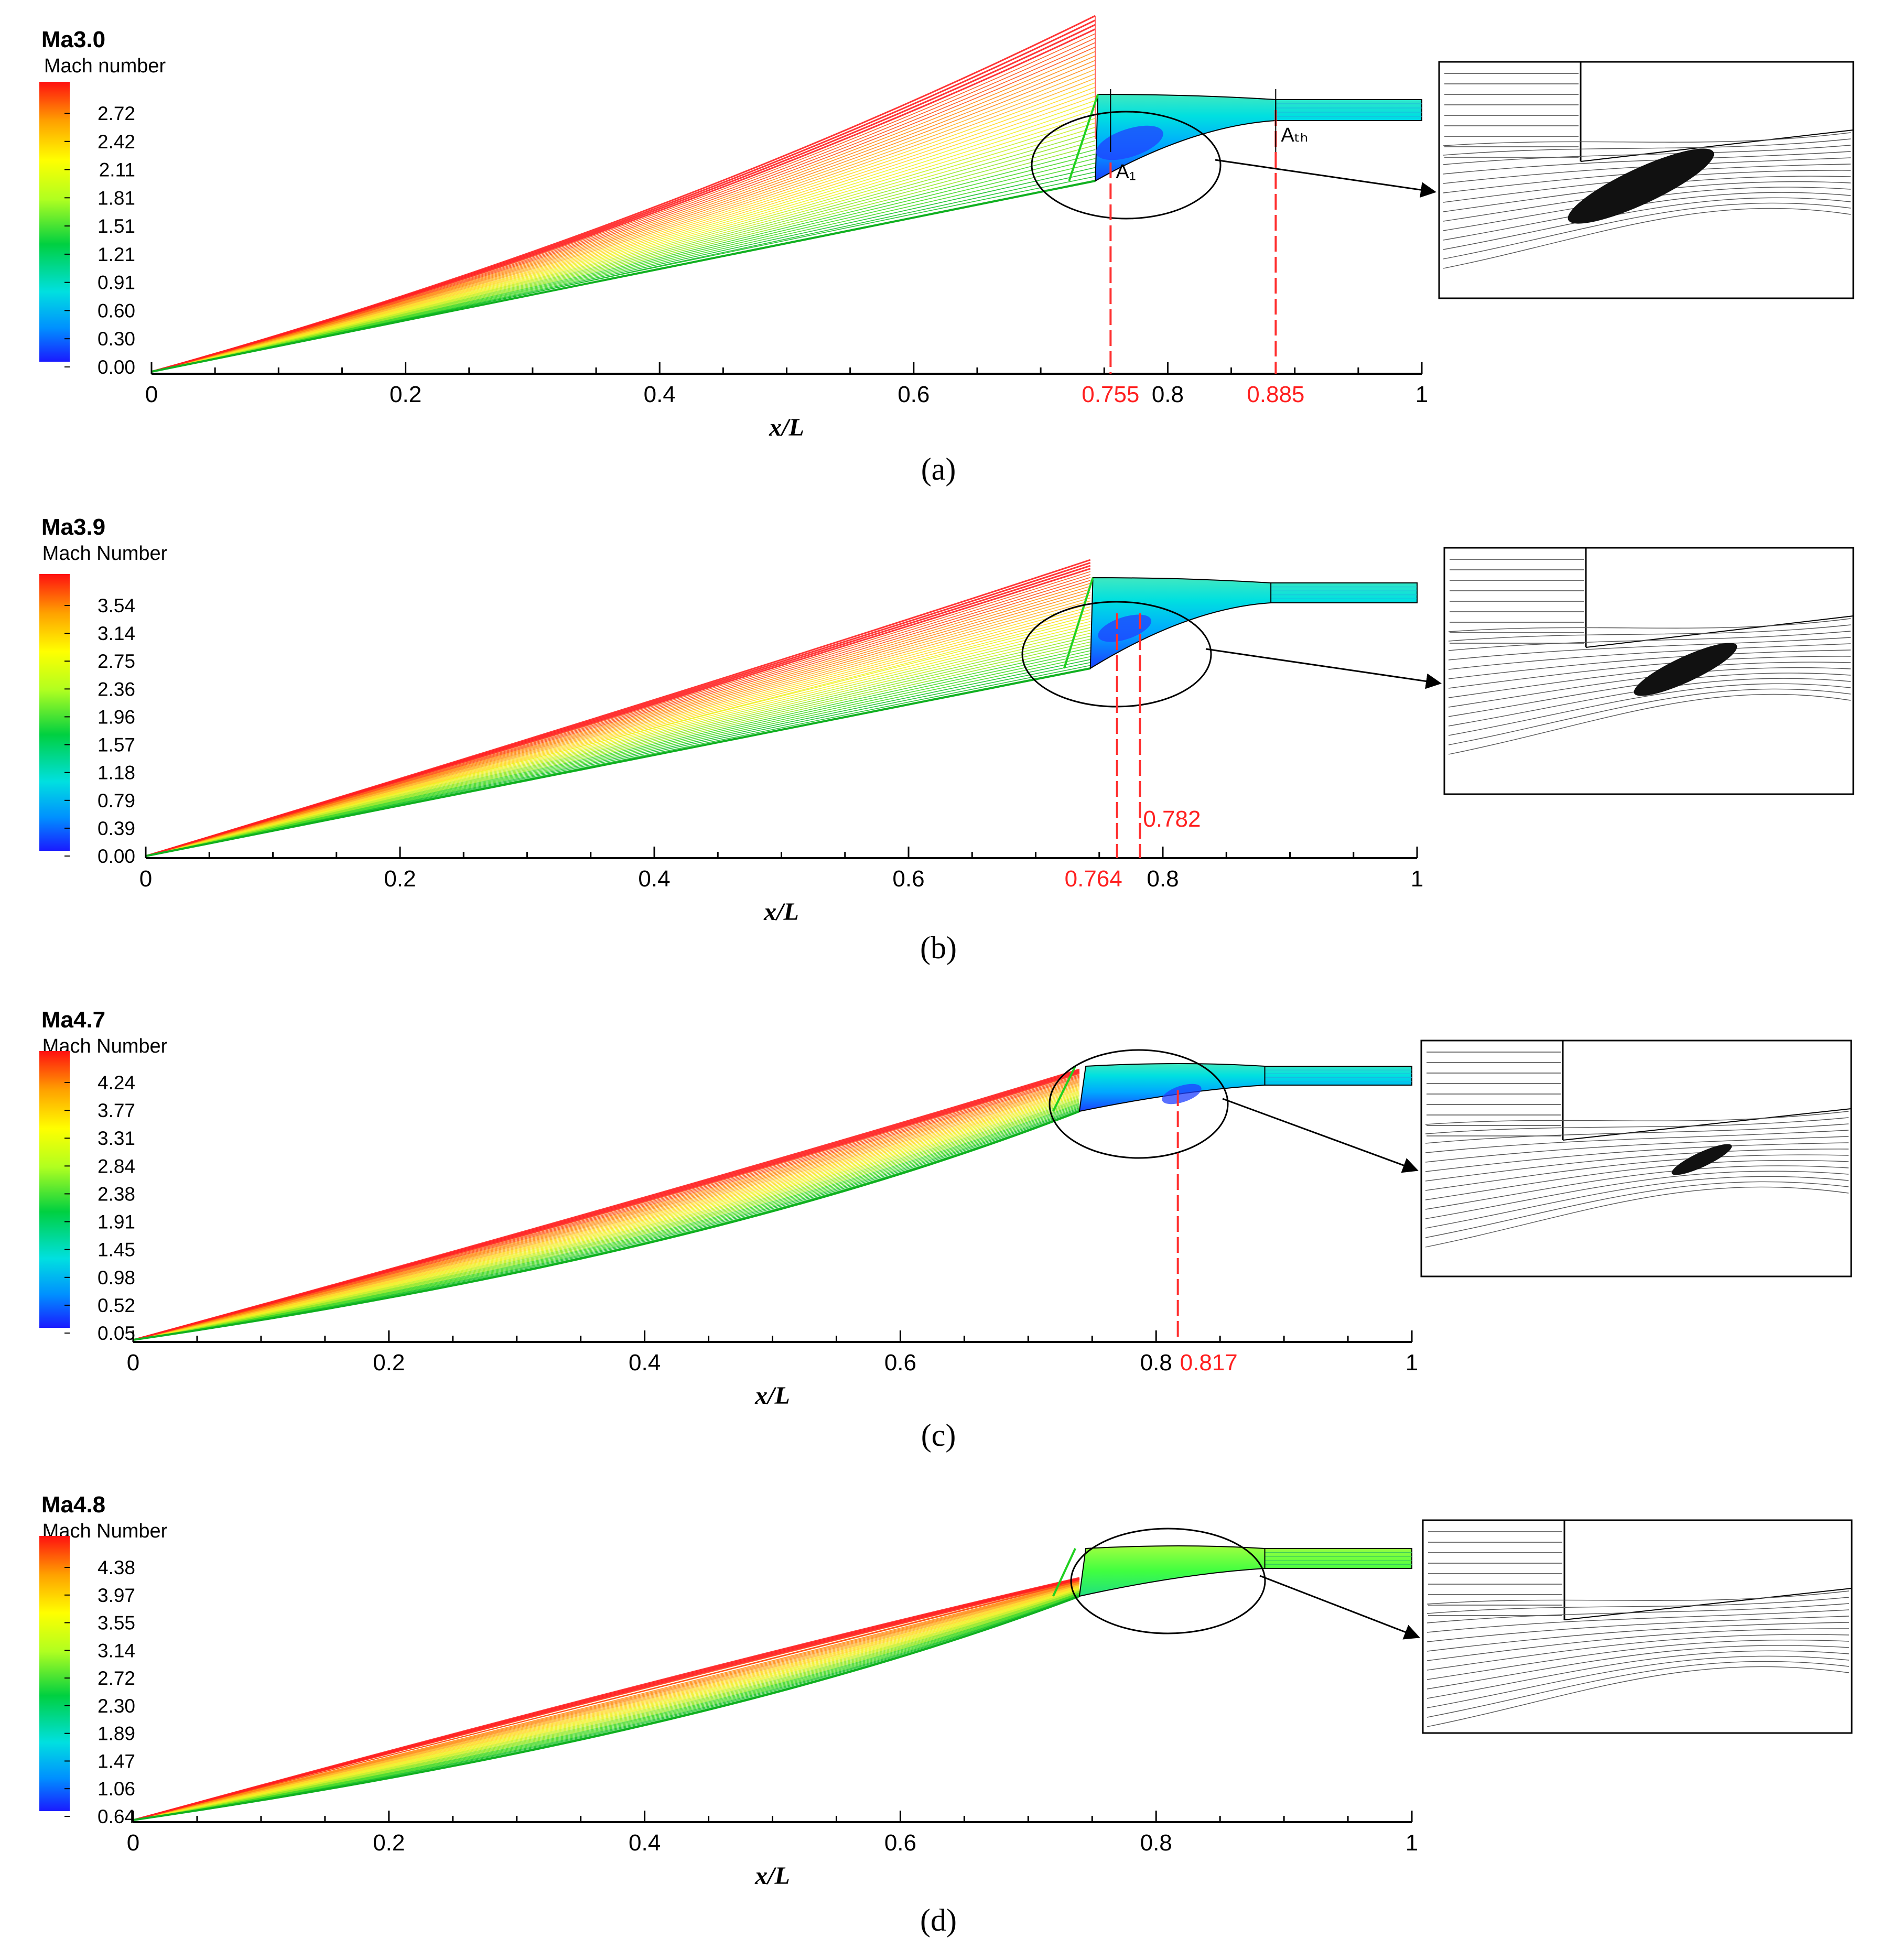  What do you see at coordinates (116, 717) in the screenshot?
I see `colorbar-tick-label: 1.96` at bounding box center [116, 717].